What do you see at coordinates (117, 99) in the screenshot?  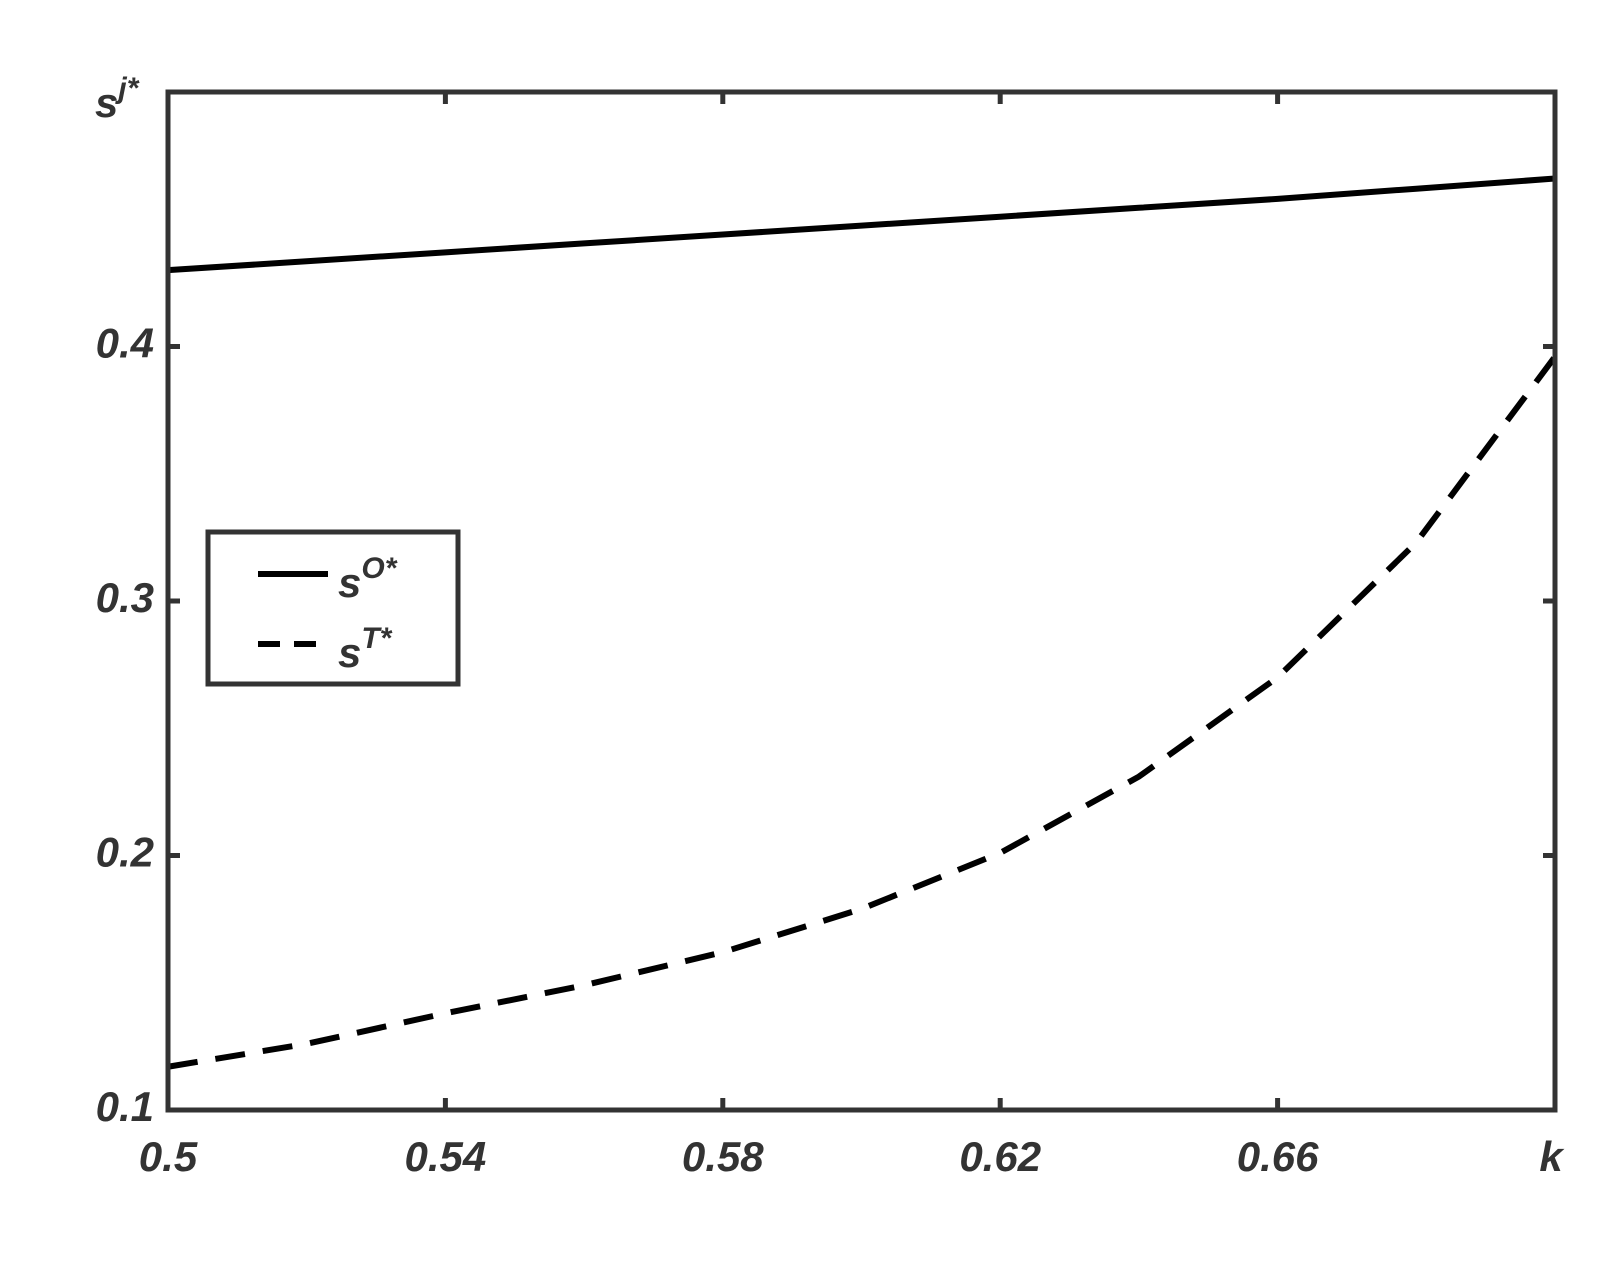 I see `y-axis-label: sj*` at bounding box center [117, 99].